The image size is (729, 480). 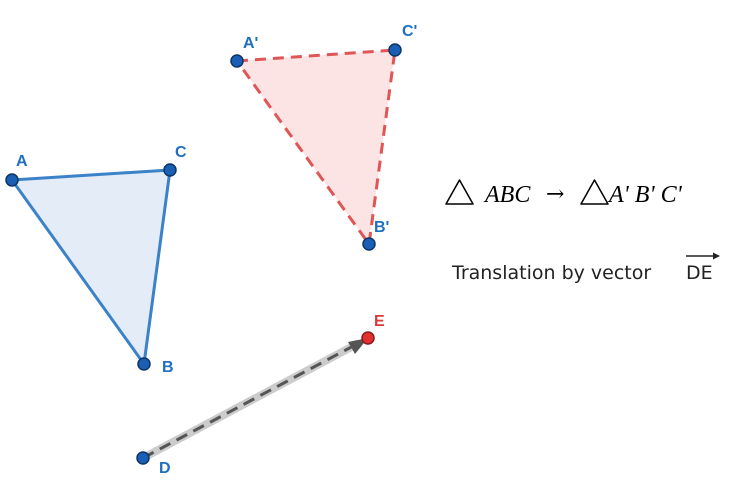 What do you see at coordinates (395, 50) in the screenshot?
I see `point-c-prime` at bounding box center [395, 50].